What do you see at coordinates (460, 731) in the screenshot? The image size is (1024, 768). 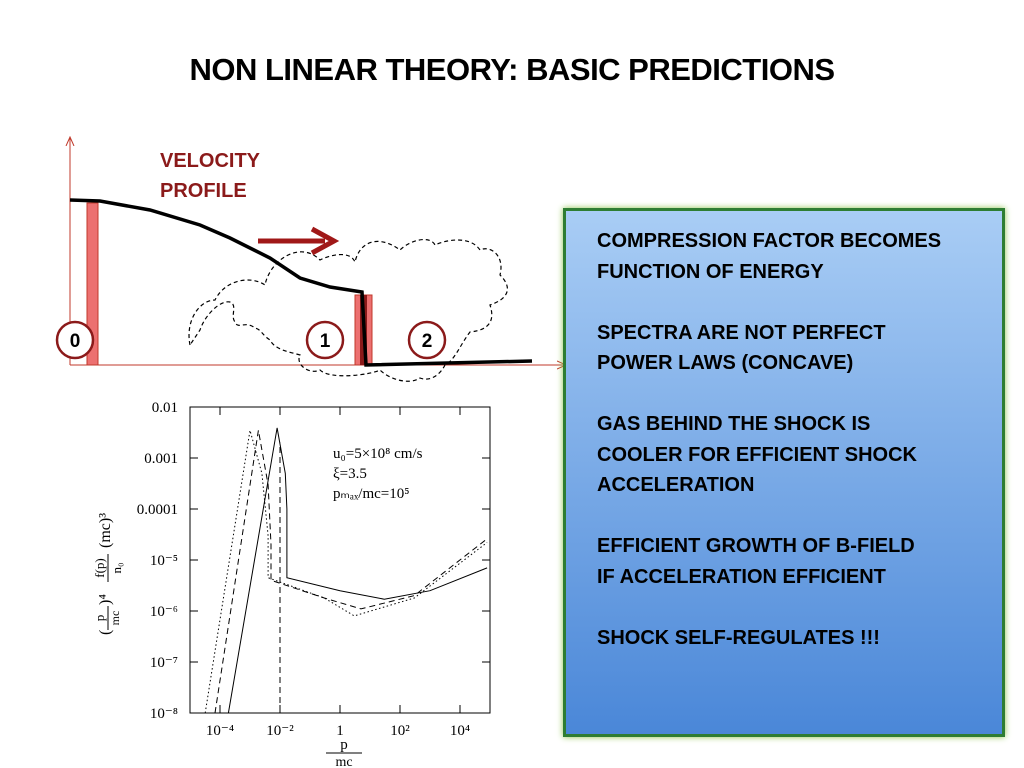 I see `x-tick-label: 10⁴` at bounding box center [460, 731].